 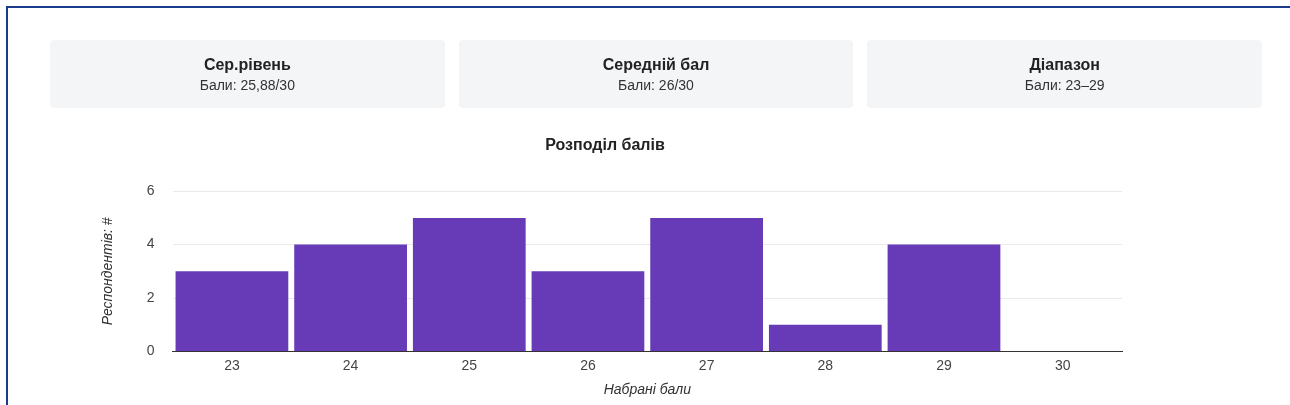 I want to click on x-tick-label: 30, so click(x=1062, y=364).